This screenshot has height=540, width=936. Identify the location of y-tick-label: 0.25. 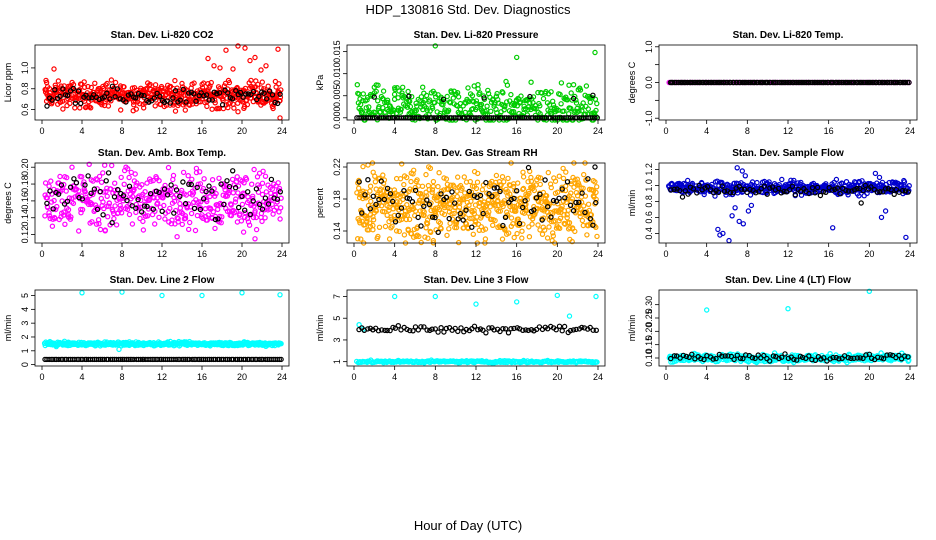
(649, 318).